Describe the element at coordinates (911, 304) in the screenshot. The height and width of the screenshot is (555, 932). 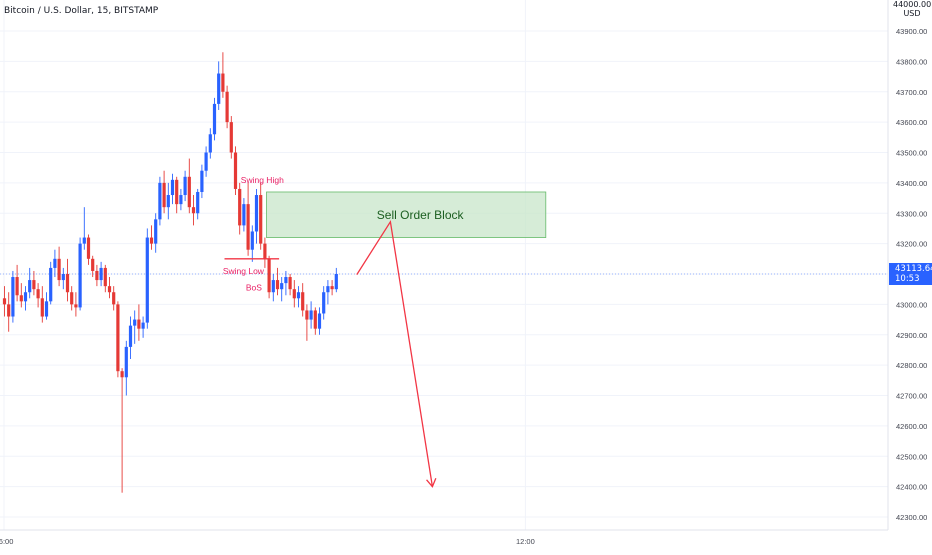
I see `y-tick-label: 43000.00` at that location.